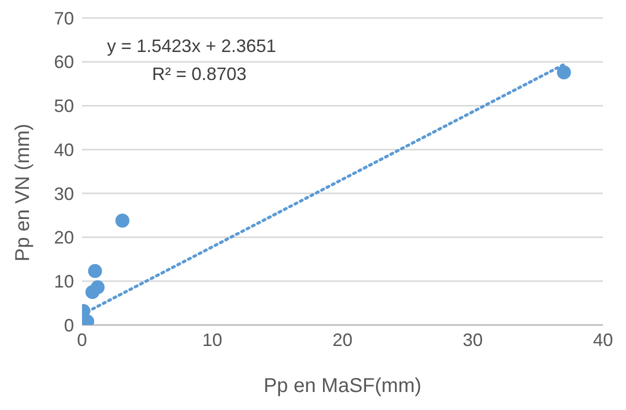  What do you see at coordinates (212, 340) in the screenshot?
I see `x-tick-label: 10` at bounding box center [212, 340].